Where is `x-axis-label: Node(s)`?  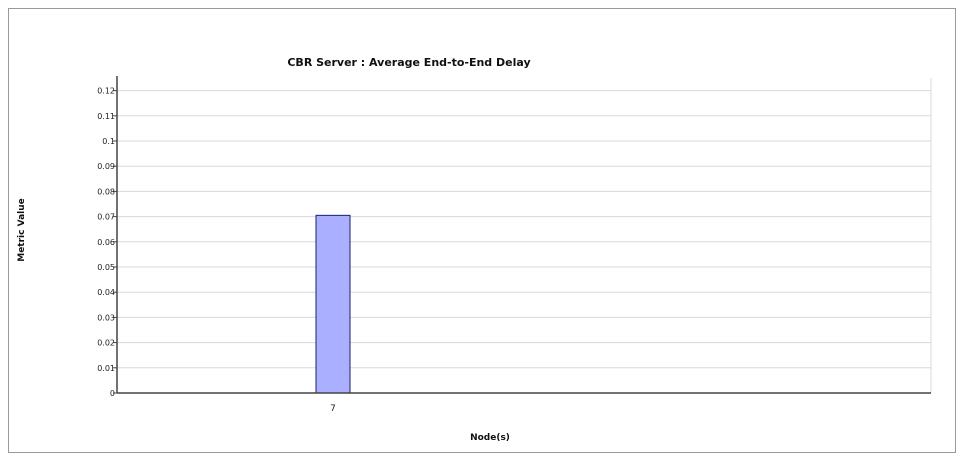
x-axis-label: Node(s) is located at coordinates (490, 438).